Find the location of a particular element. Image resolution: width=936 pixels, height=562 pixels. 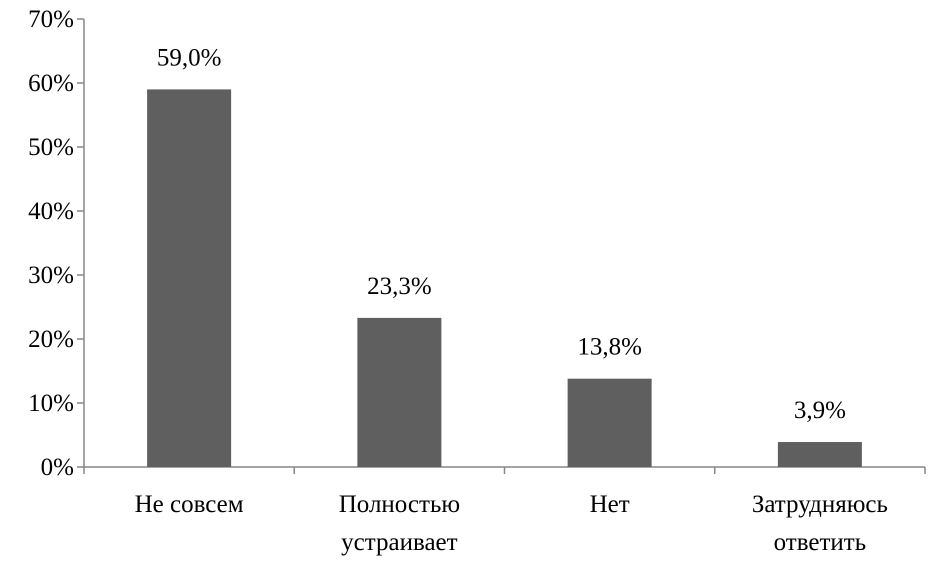

y-tick-label: 40% is located at coordinates (51, 211).